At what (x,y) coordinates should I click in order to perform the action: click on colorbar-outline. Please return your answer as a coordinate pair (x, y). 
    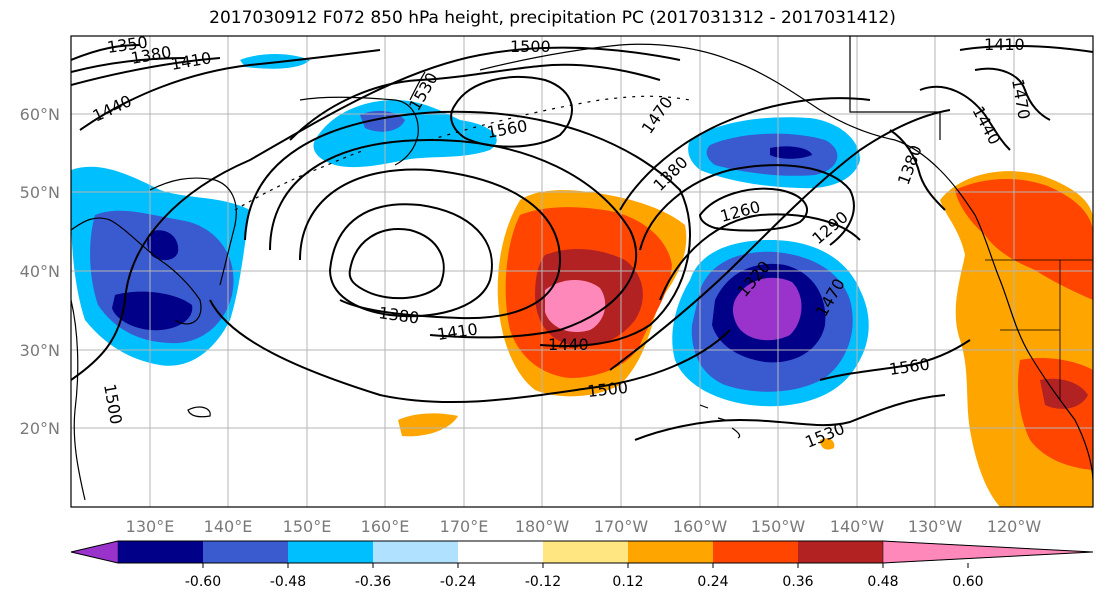
    Looking at the image, I should click on (582, 552).